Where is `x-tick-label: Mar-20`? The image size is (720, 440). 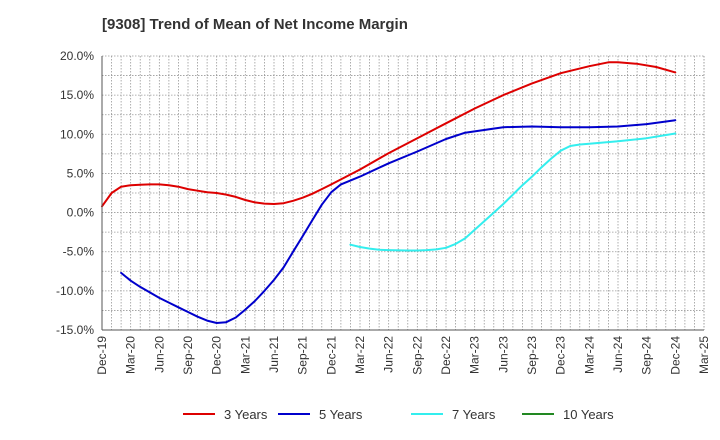
x-tick-label: Mar-20 is located at coordinates (131, 355).